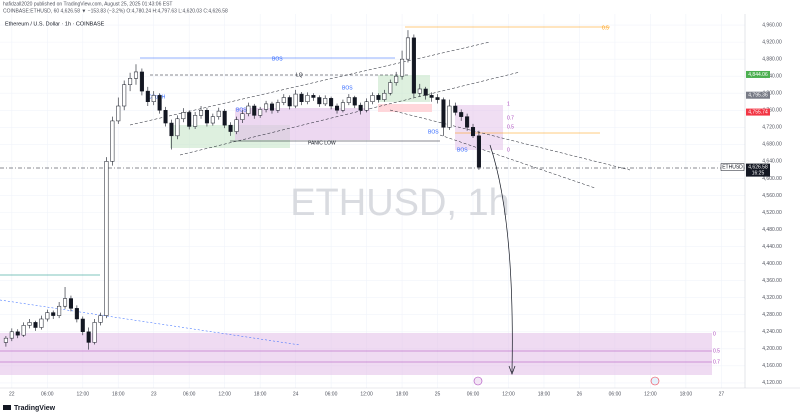 This screenshot has width=800, height=416. What do you see at coordinates (605, 28) in the screenshot?
I see `fib-label: 0.5` at bounding box center [605, 28].